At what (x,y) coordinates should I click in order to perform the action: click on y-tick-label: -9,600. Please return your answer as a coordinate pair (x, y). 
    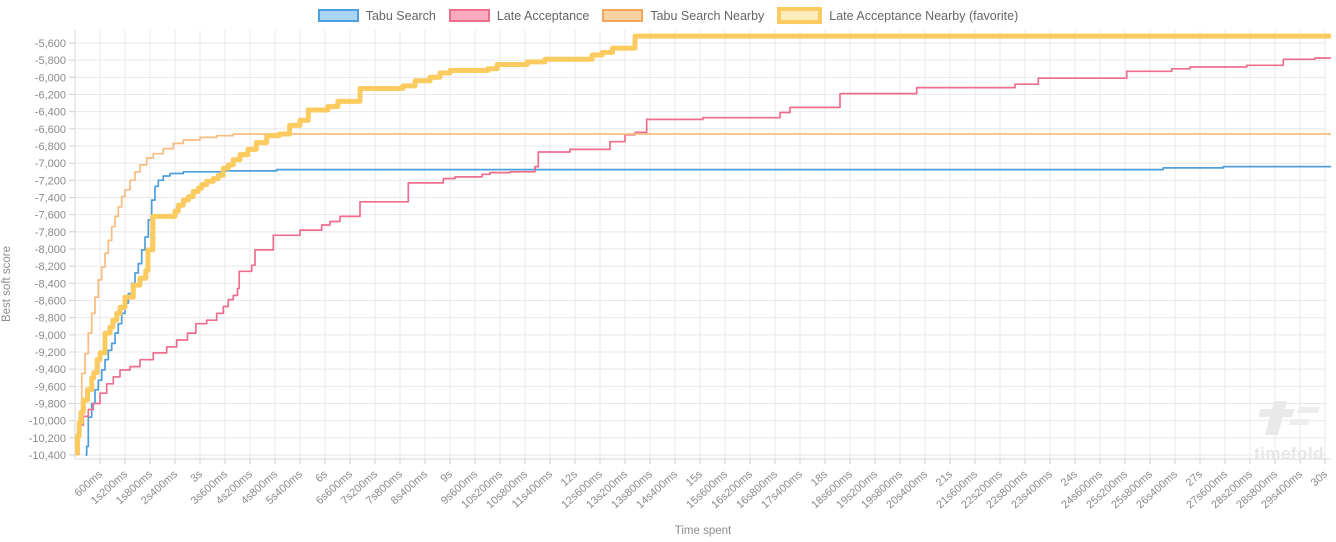
    Looking at the image, I should click on (50, 387).